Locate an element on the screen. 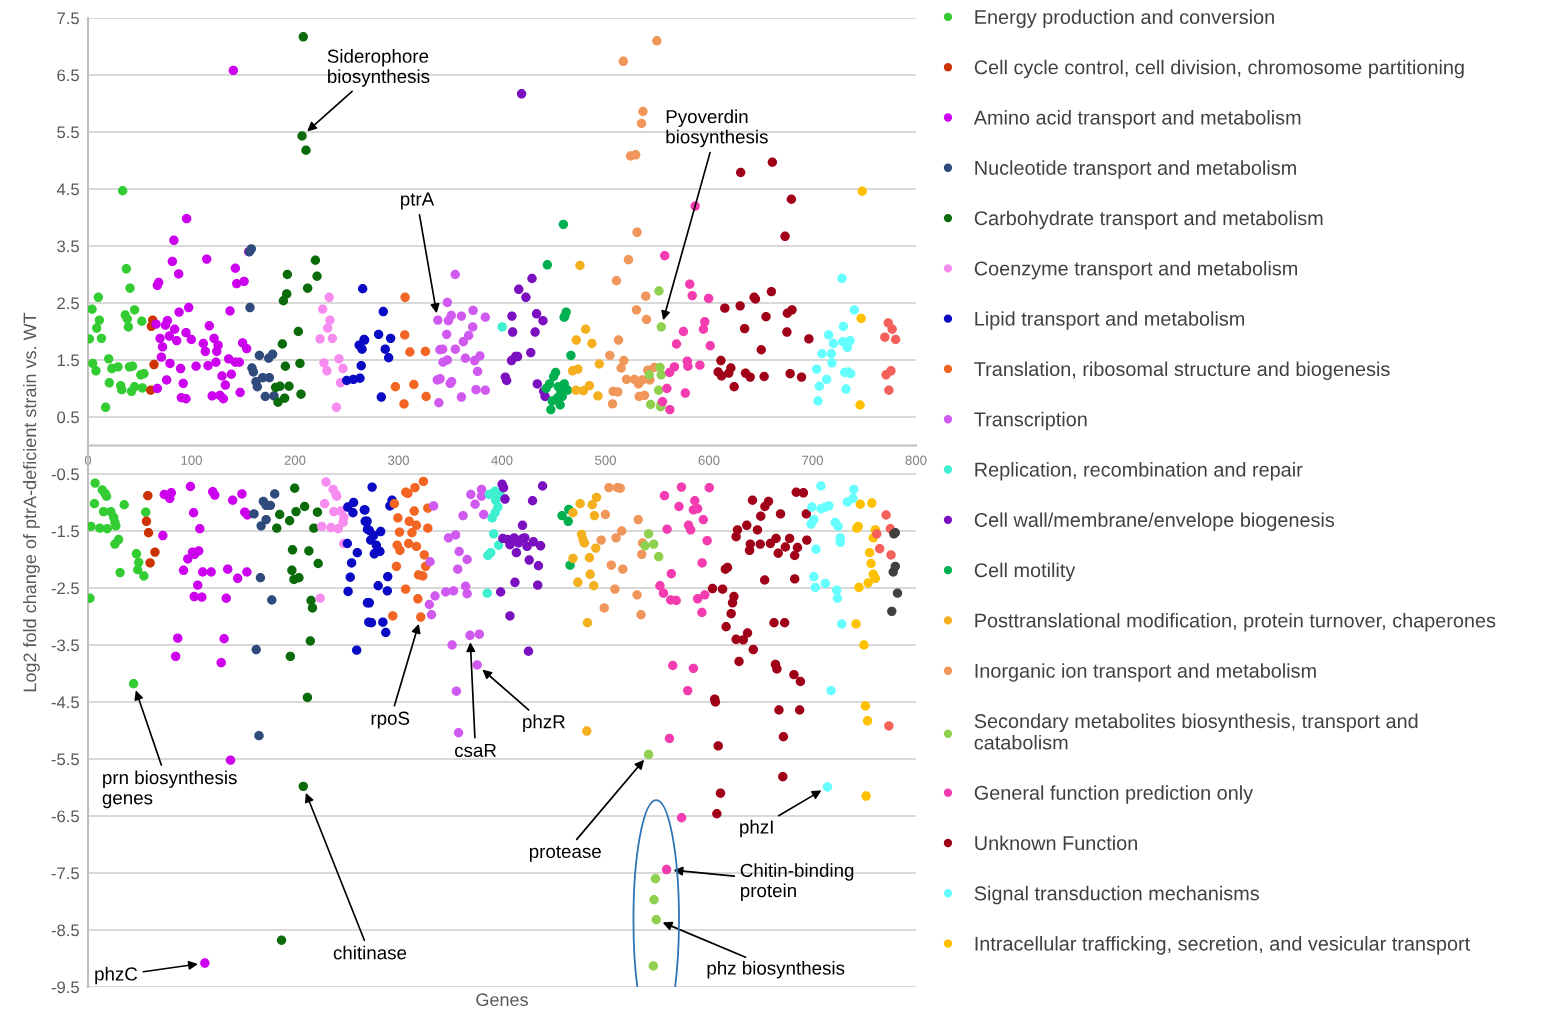 The image size is (1562, 1014). legend-label: Cell motility is located at coordinates (1025, 572).